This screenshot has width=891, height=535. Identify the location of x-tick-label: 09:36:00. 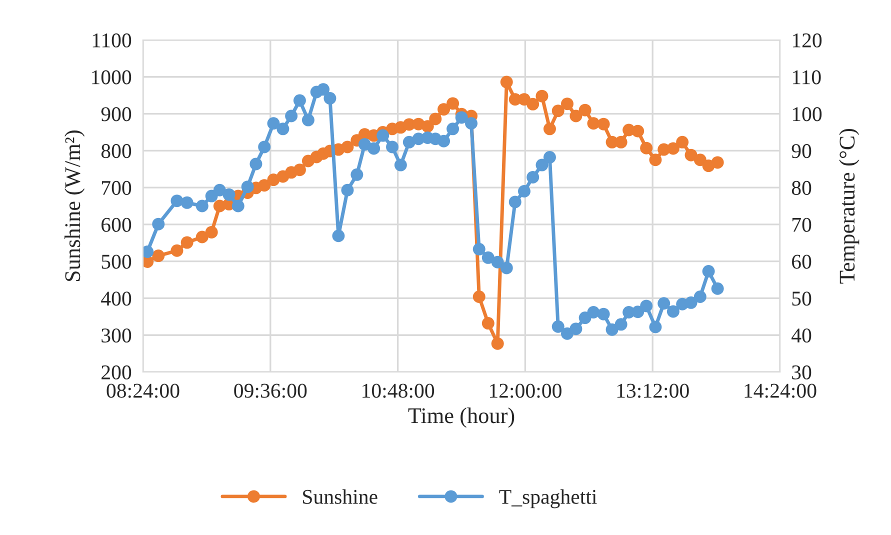
(270, 391).